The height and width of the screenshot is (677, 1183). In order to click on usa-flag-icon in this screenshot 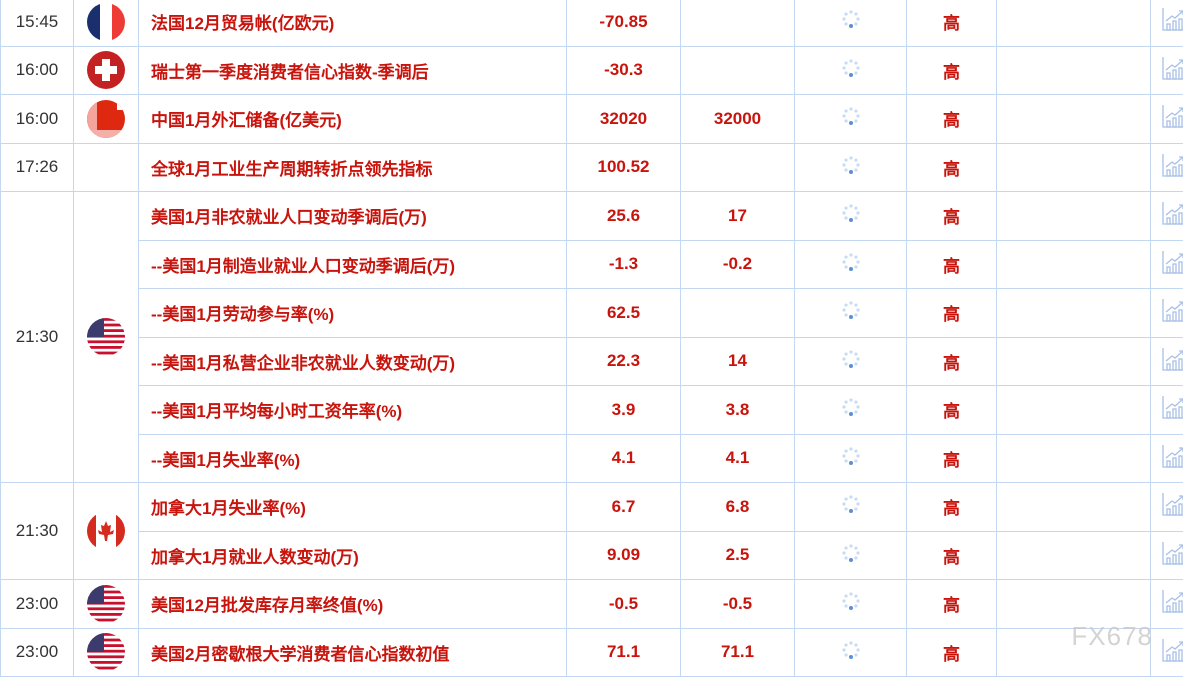, I will do `click(106, 652)`.